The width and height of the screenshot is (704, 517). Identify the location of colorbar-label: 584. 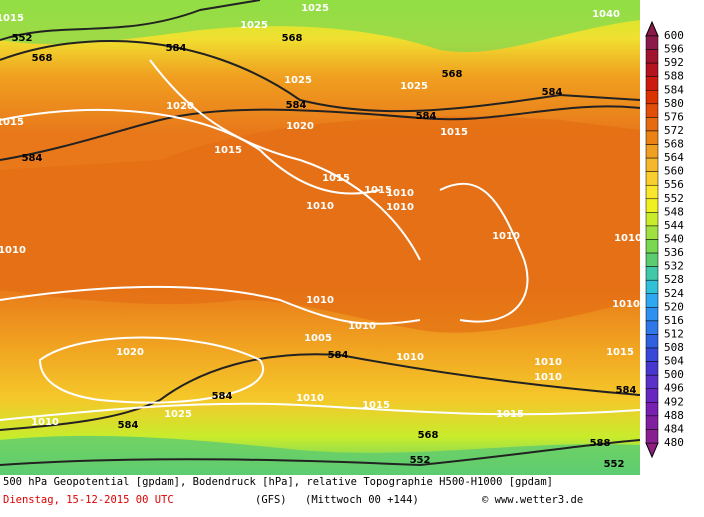
(674, 89).